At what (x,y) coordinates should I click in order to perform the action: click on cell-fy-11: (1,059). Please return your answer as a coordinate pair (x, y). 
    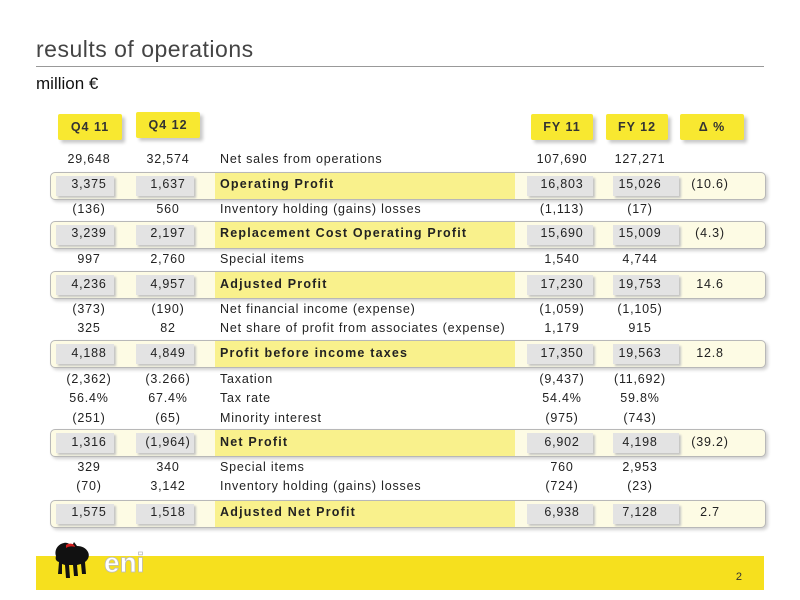
    Looking at the image, I should click on (562, 309).